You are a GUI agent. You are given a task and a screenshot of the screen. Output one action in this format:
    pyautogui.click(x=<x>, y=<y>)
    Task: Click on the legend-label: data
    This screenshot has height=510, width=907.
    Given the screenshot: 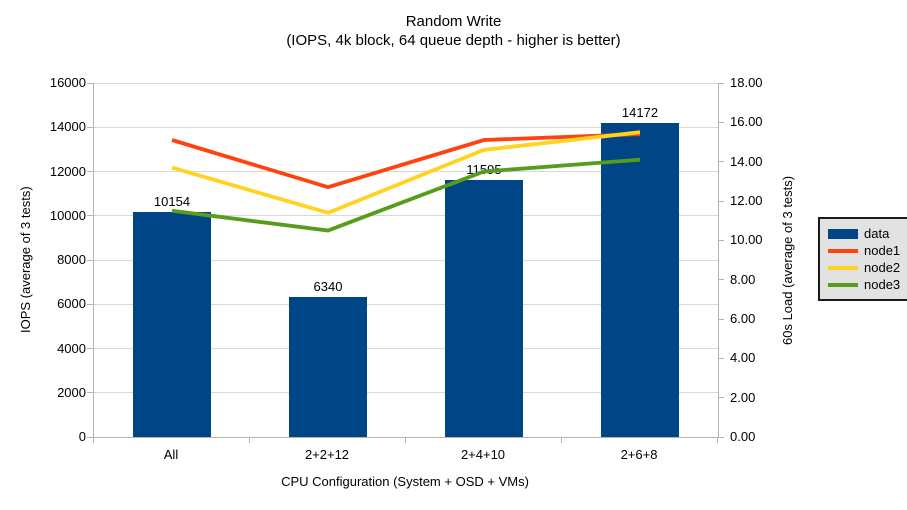 What is the action you would take?
    pyautogui.click(x=877, y=233)
    